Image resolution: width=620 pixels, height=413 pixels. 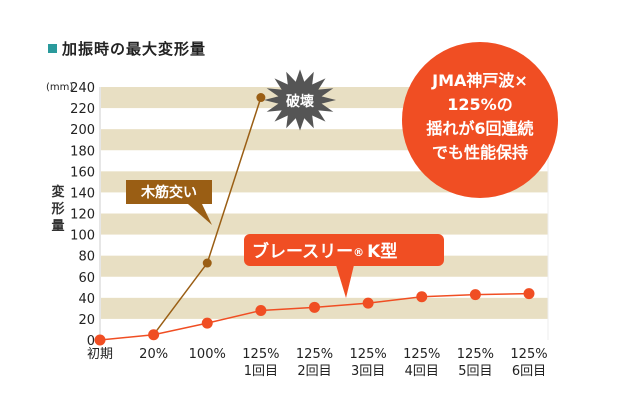 What do you see at coordinates (100, 354) in the screenshot?
I see `x-tick-label: 初期` at bounding box center [100, 354].